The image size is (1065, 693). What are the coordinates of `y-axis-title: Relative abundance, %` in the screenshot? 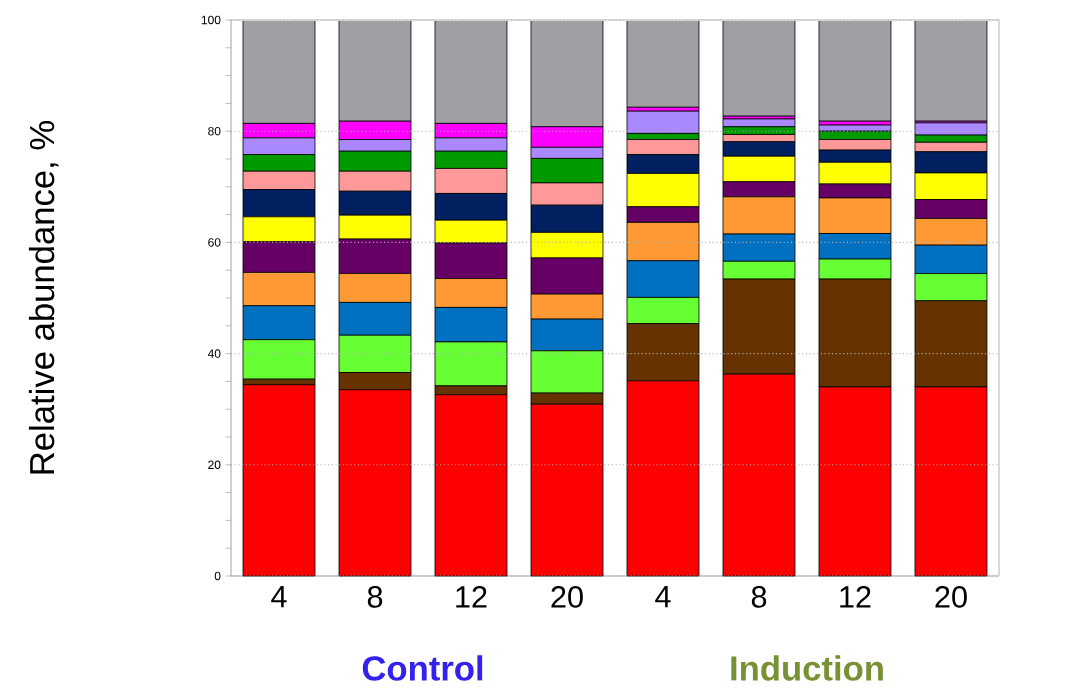 It's located at (43, 297).